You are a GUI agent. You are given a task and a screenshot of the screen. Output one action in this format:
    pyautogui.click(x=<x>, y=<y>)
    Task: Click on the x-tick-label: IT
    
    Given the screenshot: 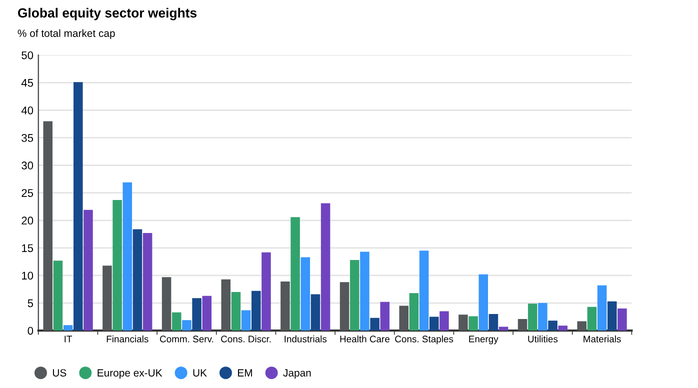 What is the action you would take?
    pyautogui.click(x=68, y=339)
    